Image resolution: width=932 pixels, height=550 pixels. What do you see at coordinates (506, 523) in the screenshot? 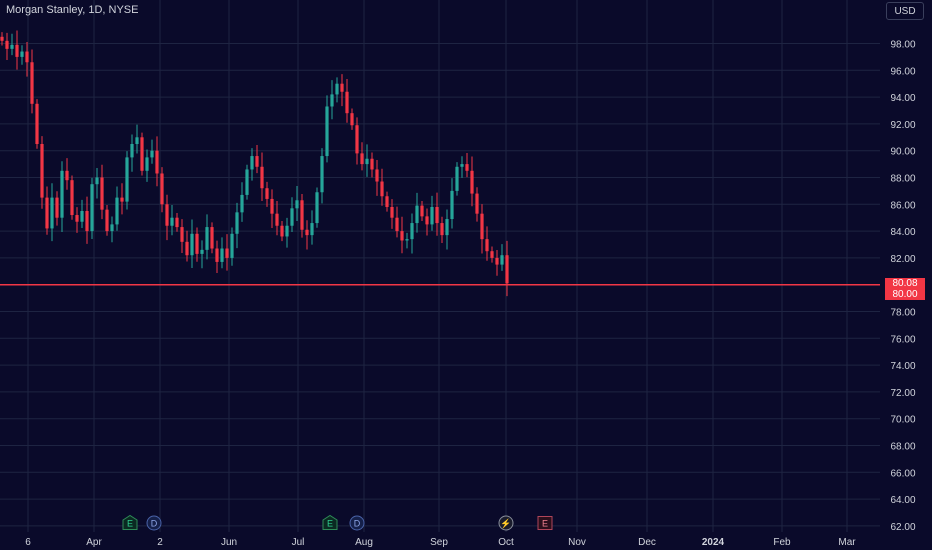
I see `split-marker: ⚡` at bounding box center [506, 523].